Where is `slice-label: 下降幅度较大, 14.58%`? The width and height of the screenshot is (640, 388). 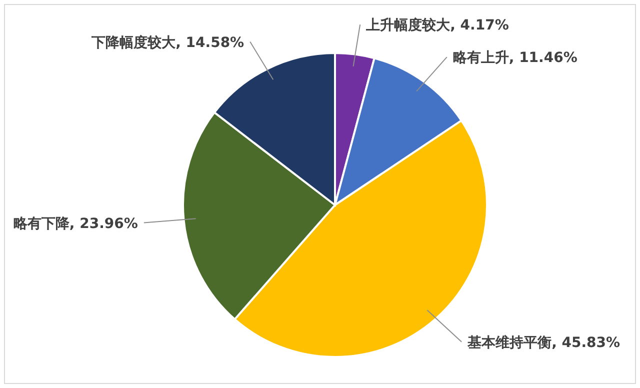
slice-label: 下降幅度较大, 14.58% is located at coordinates (167, 42).